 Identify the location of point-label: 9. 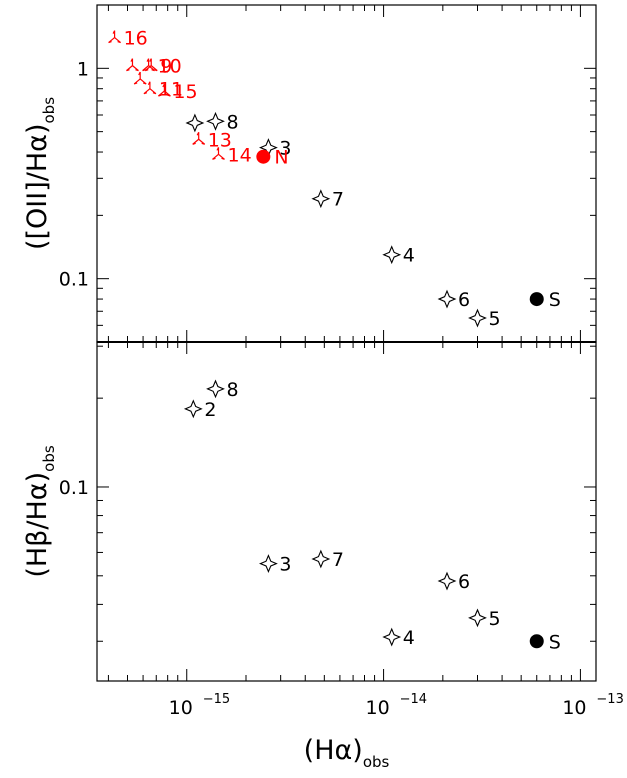
(166, 67).